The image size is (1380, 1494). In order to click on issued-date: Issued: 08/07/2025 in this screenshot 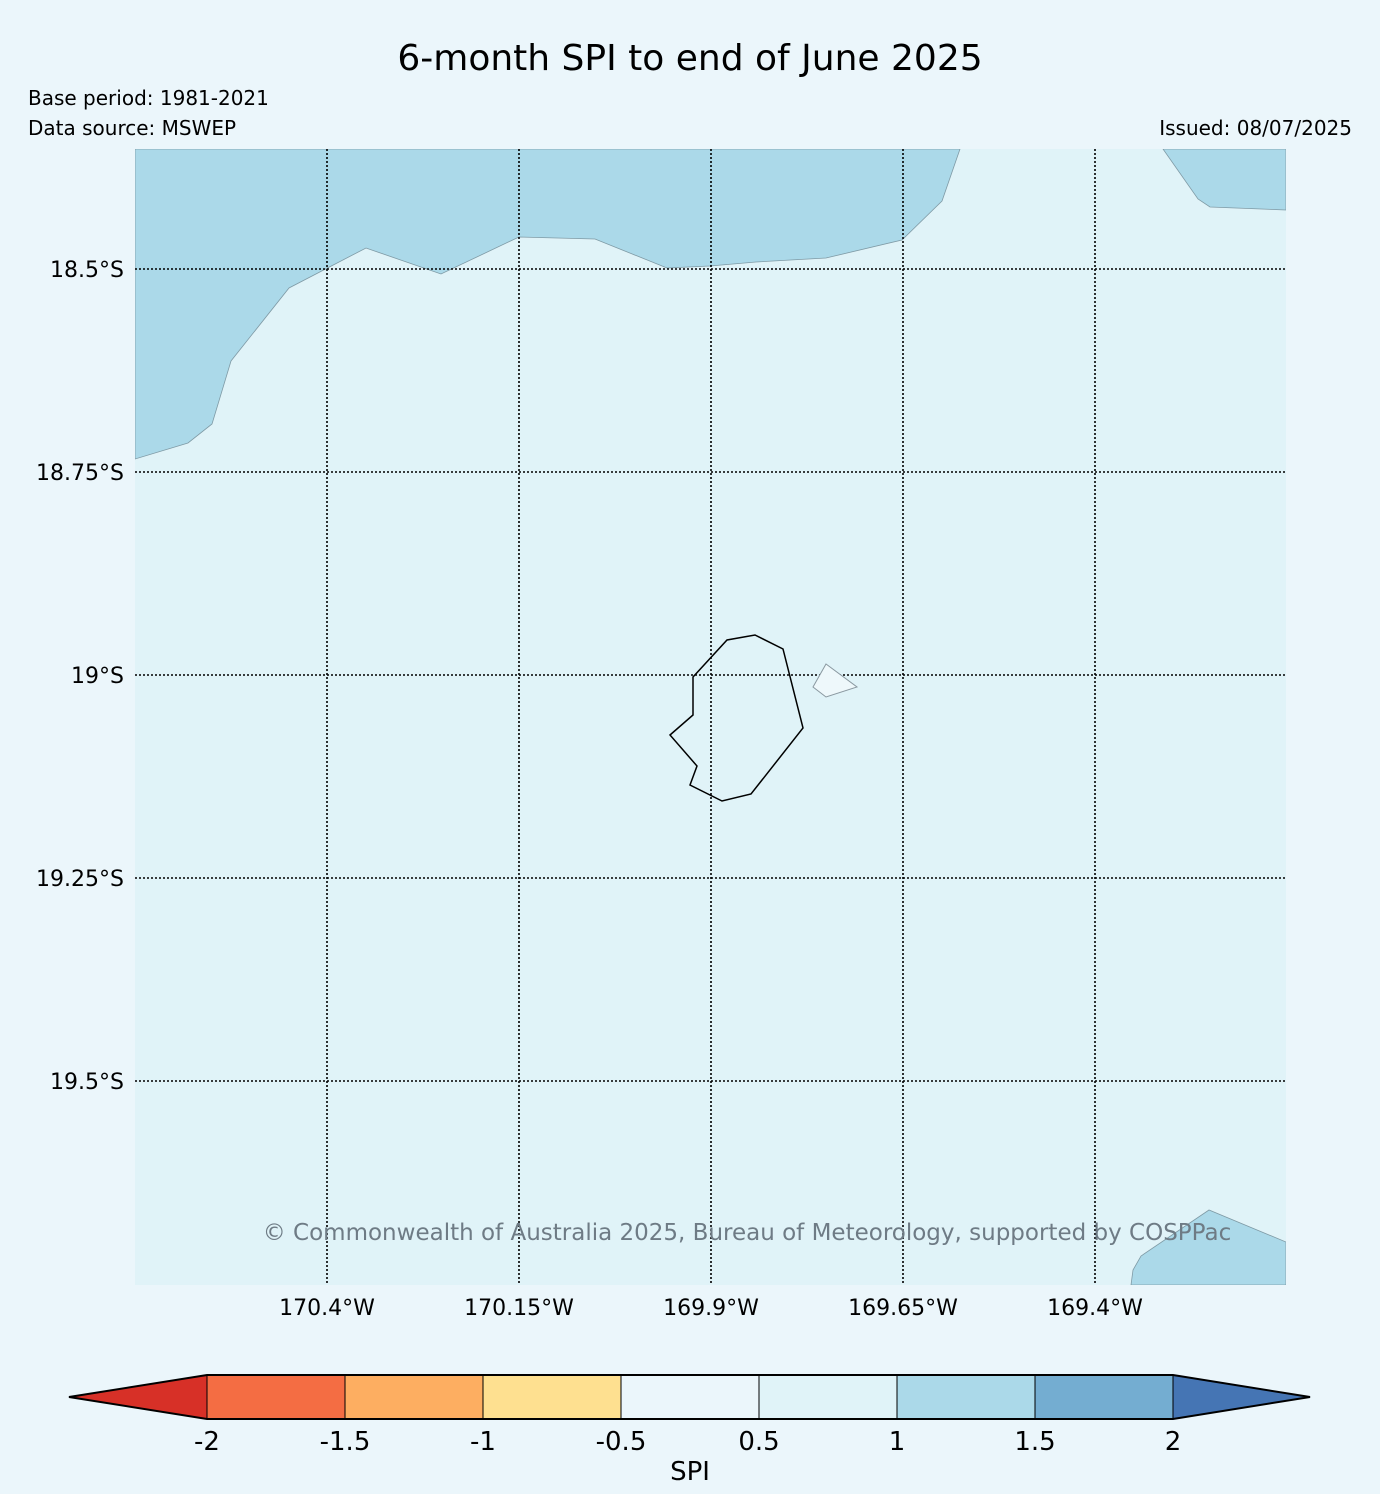, I will do `click(1255, 128)`.